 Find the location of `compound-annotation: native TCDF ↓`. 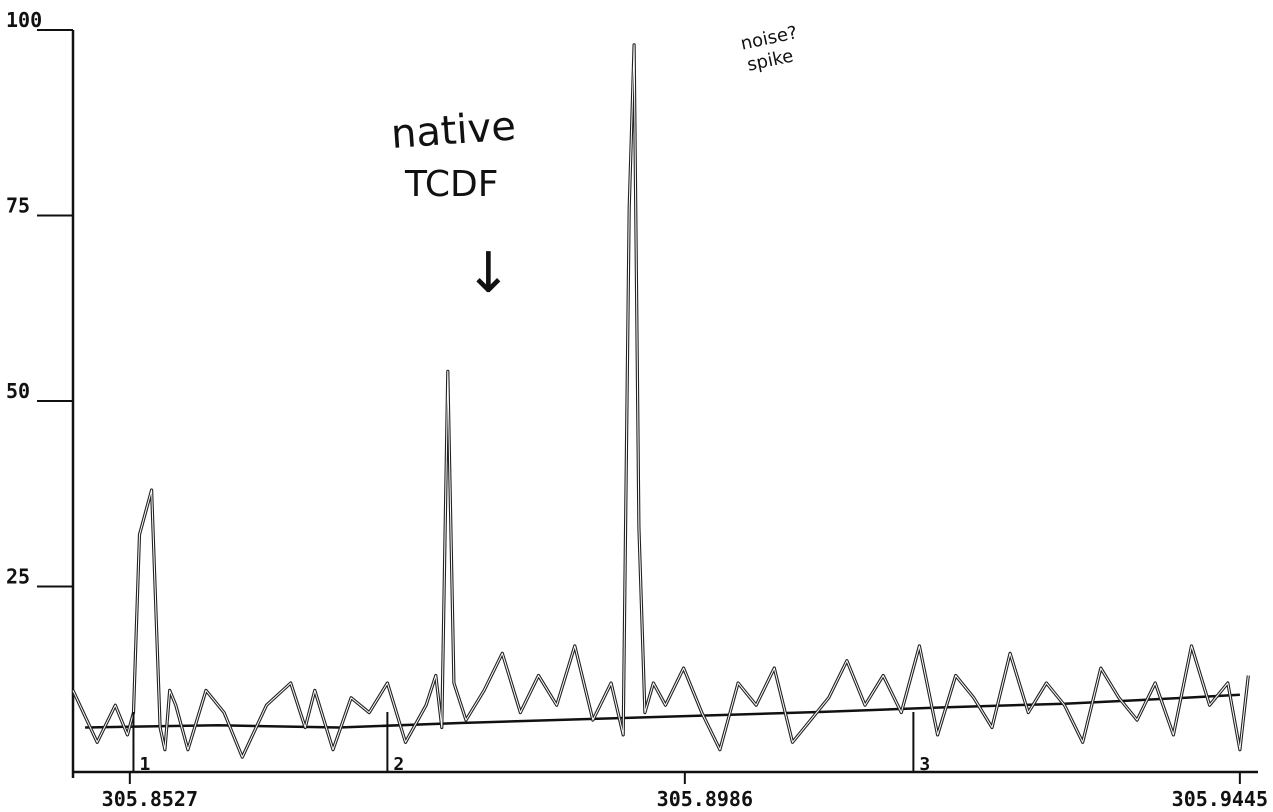

compound-annotation: native TCDF ↓ is located at coordinates (453, 204).